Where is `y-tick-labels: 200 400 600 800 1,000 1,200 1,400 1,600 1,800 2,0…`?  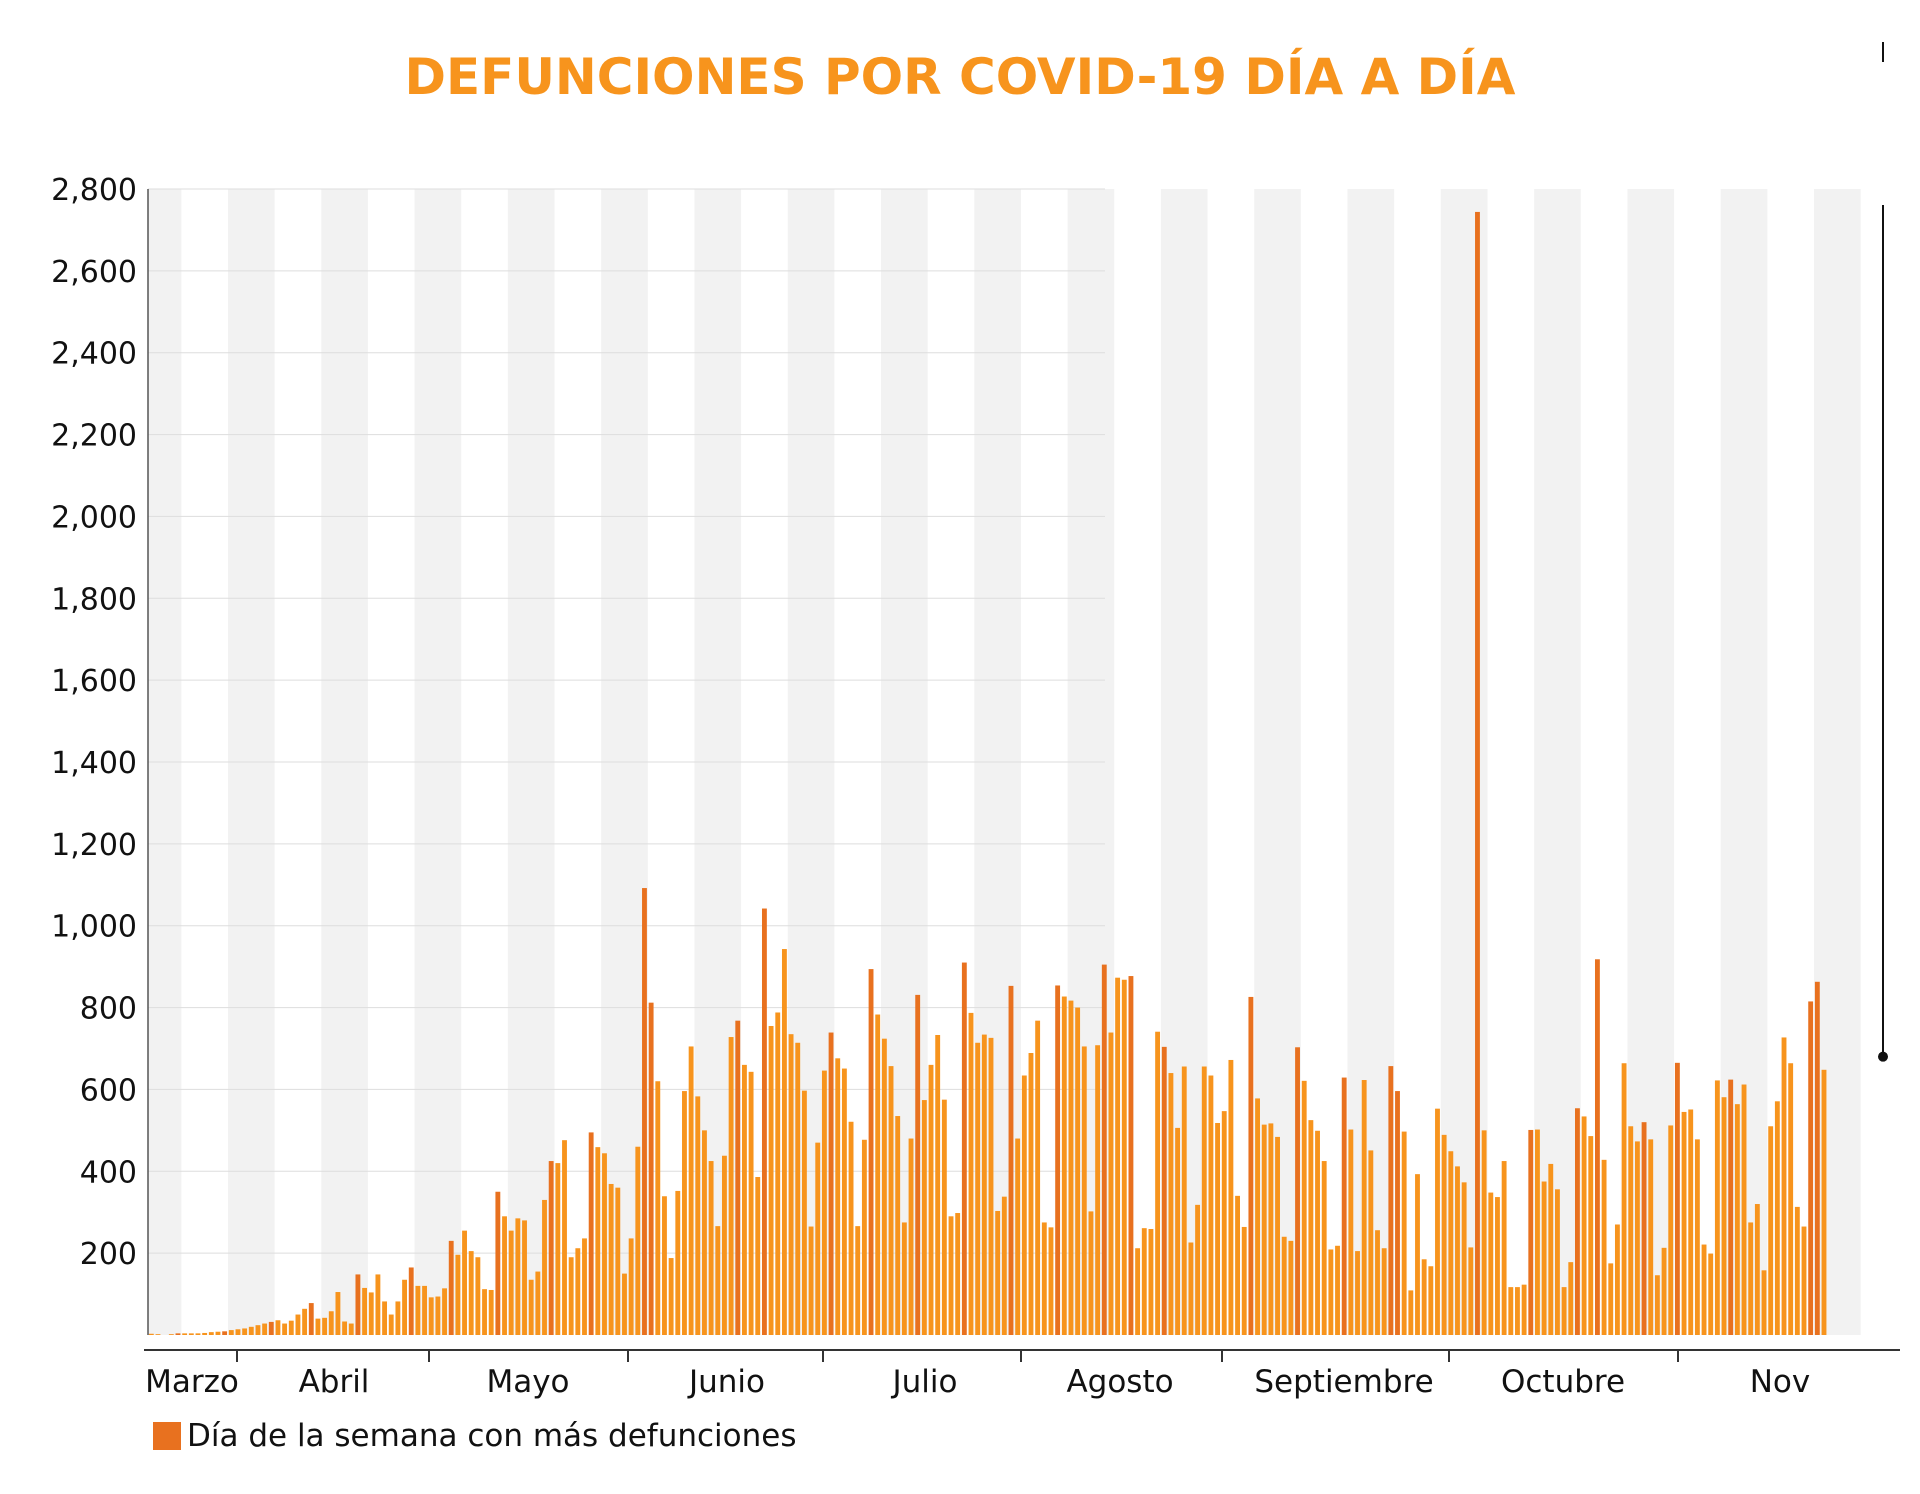
y-tick-labels: 200 400 600 800 1,000 1,200 1,400 1,600 1,800 2,0… is located at coordinates (94, 722).